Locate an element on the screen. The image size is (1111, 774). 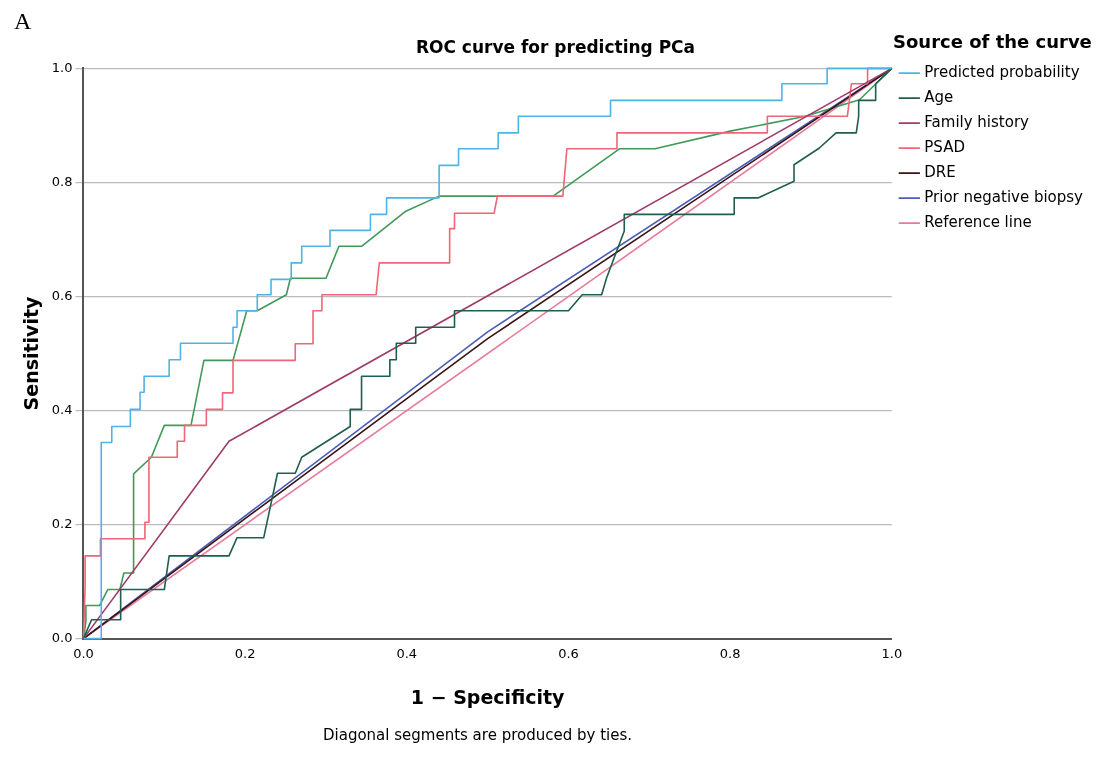
x-axis-title: 1 − Specificity is located at coordinates (488, 696).